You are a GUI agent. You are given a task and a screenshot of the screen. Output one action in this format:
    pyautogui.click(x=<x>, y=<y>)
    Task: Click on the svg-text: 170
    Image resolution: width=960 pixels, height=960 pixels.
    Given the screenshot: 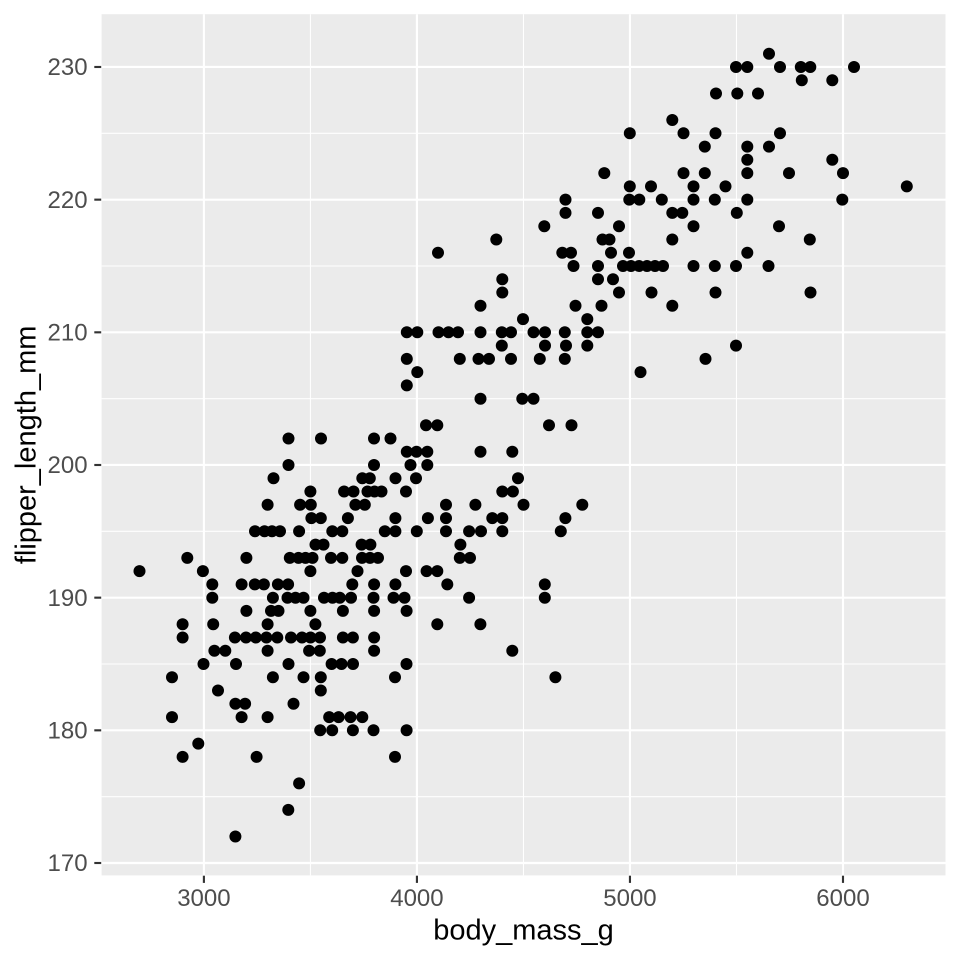 What is the action you would take?
    pyautogui.click(x=68, y=863)
    